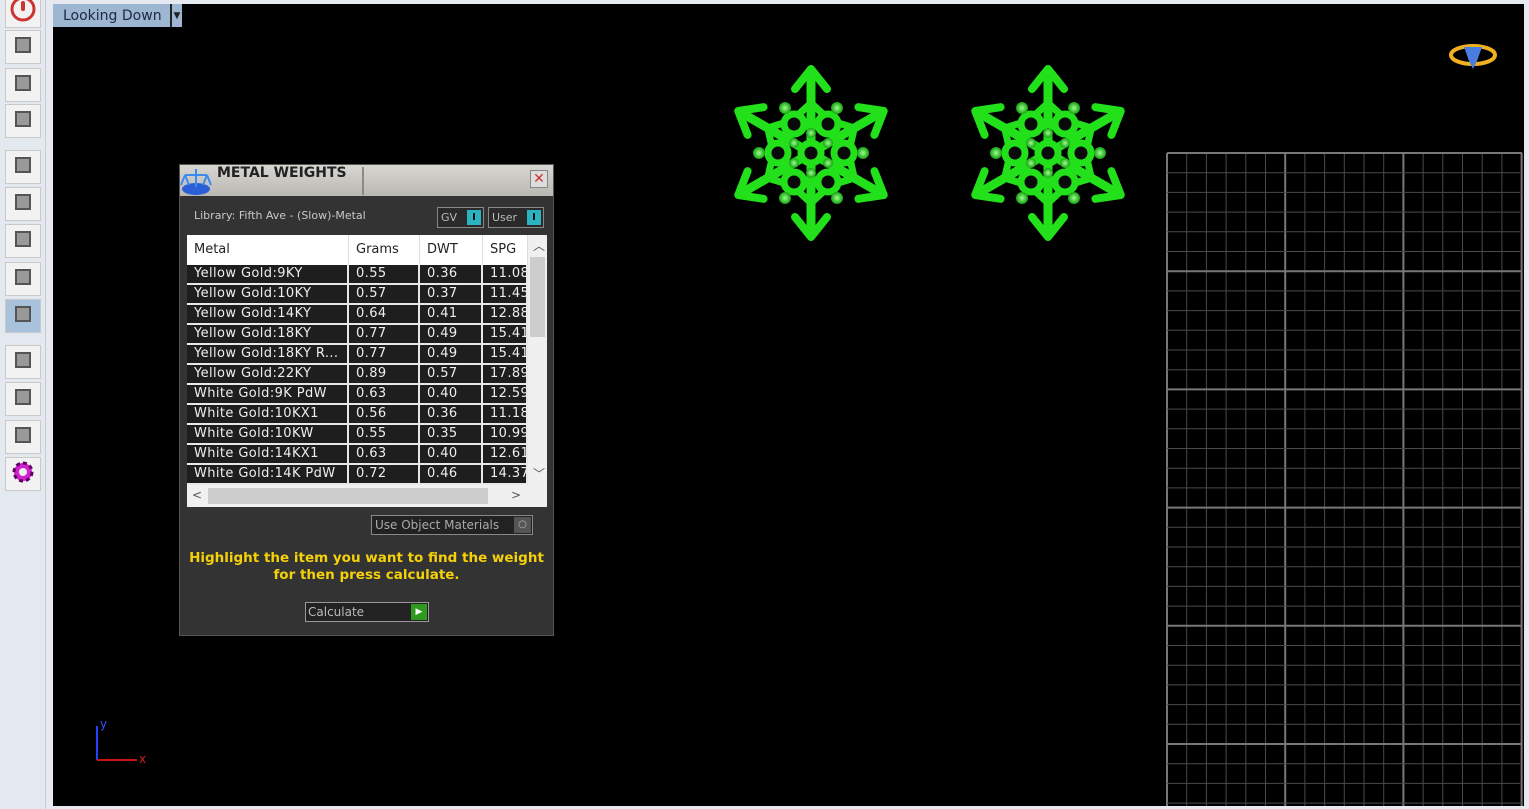 This screenshot has width=1529, height=809. I want to click on table-row: White Gold:9K PdW 0.63 0.40 12.59, so click(357, 395).